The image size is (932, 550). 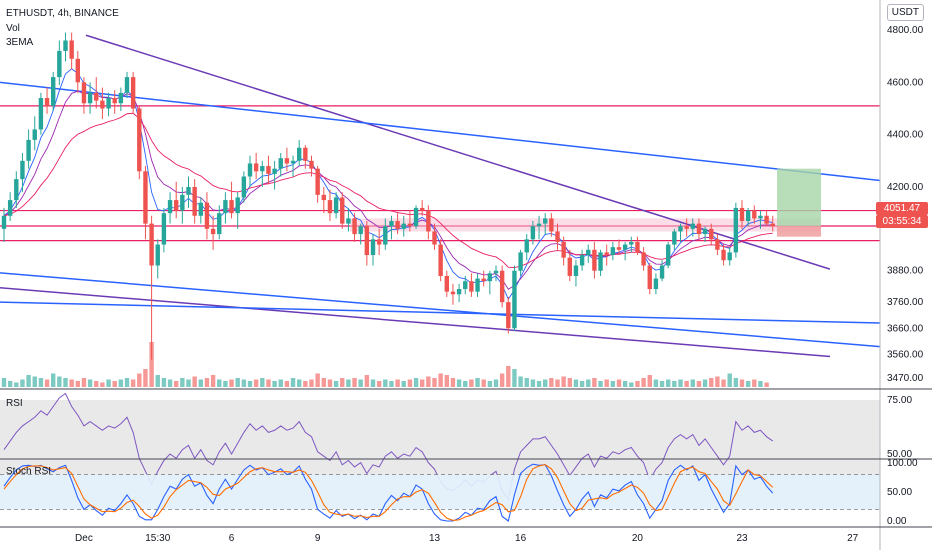 What do you see at coordinates (467, 538) in the screenshot?
I see `time-axis: Dec 15:30 6 9 13 16 20 23 27` at bounding box center [467, 538].